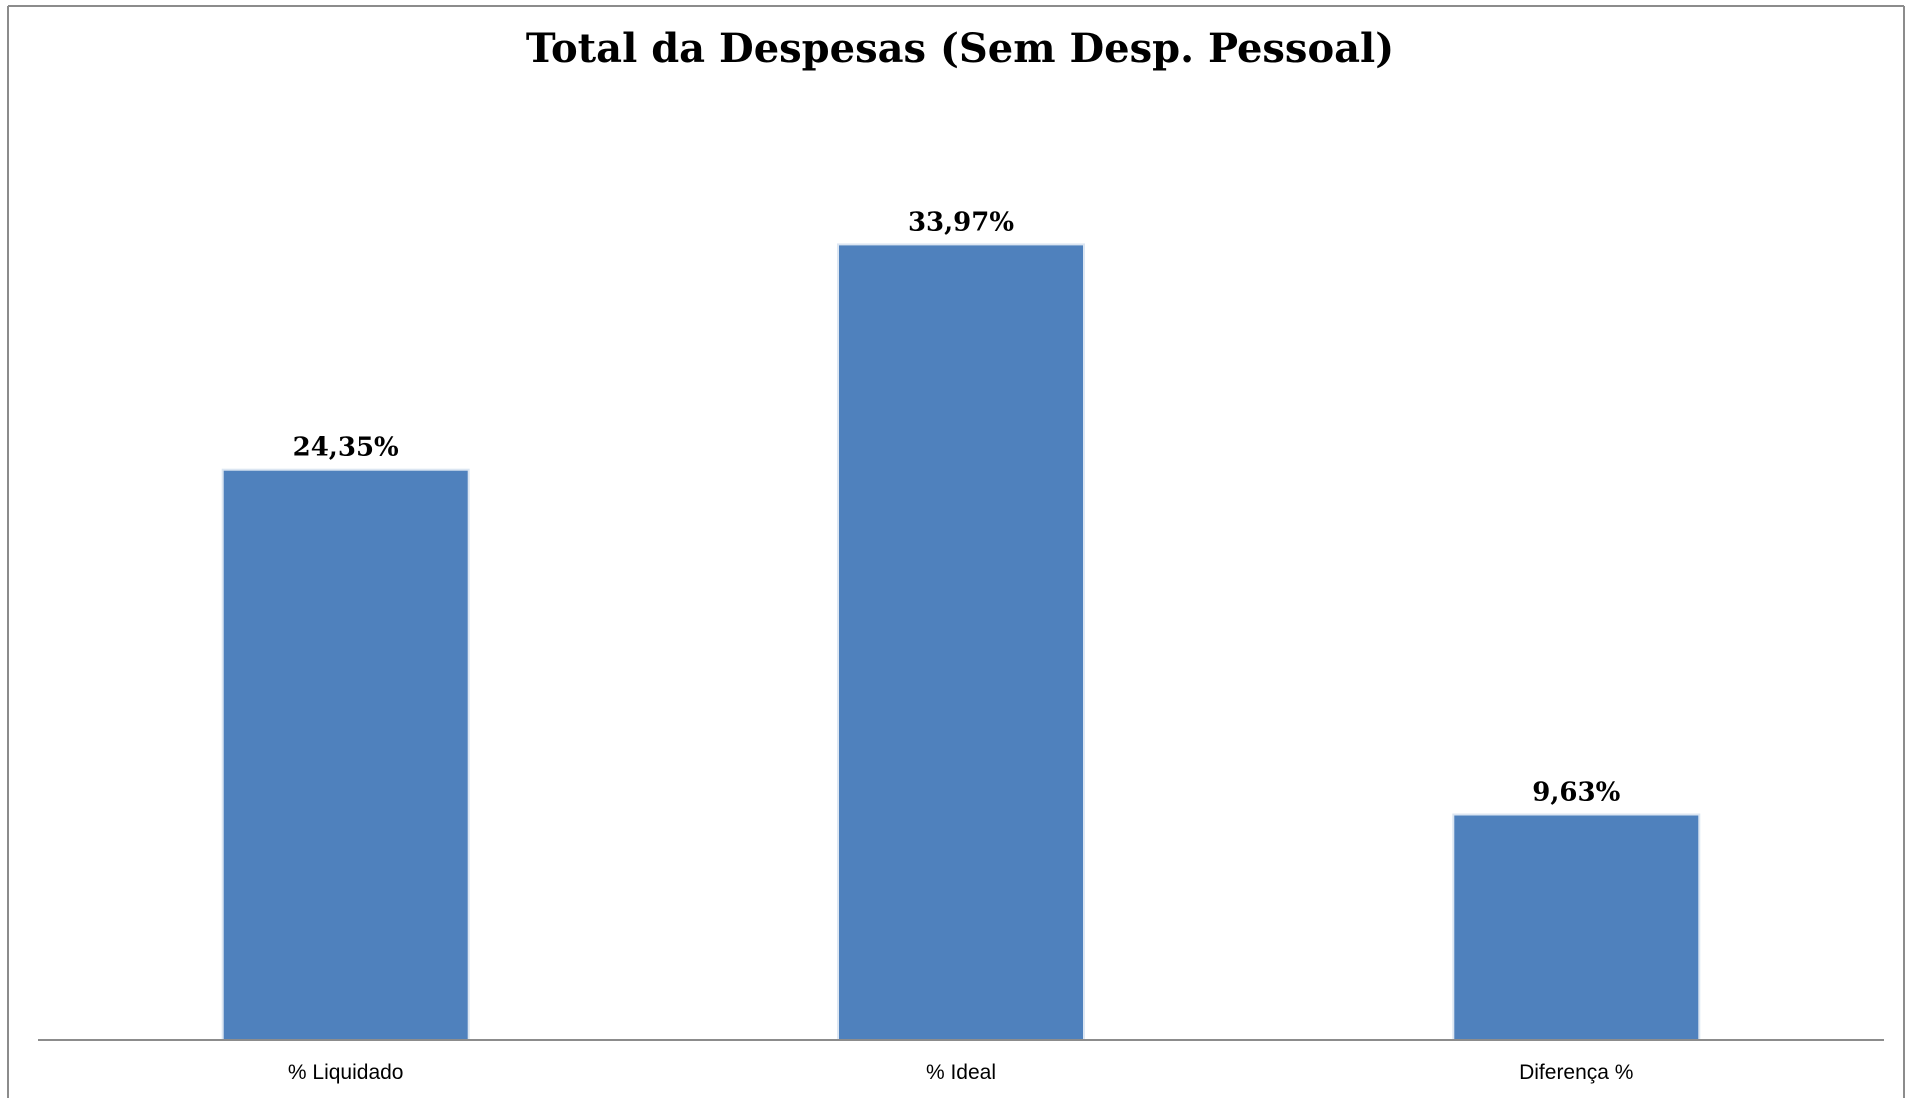 The image size is (1910, 1098). What do you see at coordinates (346, 448) in the screenshot?
I see `data-label-1: 24,35%` at bounding box center [346, 448].